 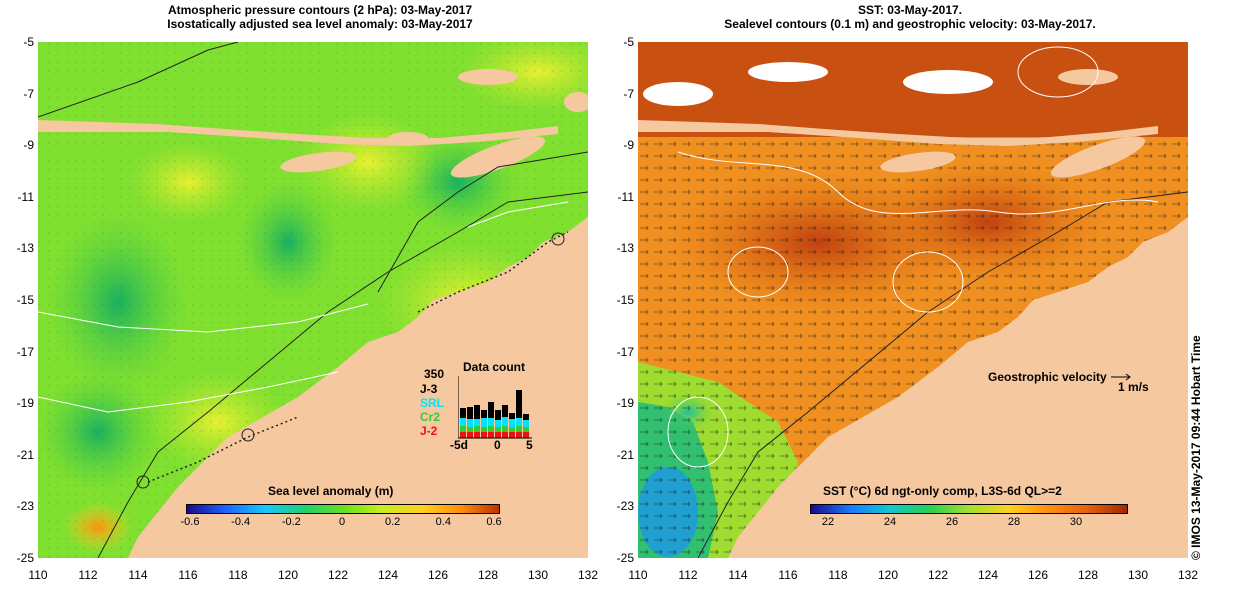 What do you see at coordinates (625, 403) in the screenshot?
I see `y-axis-label: -19` at bounding box center [625, 403].